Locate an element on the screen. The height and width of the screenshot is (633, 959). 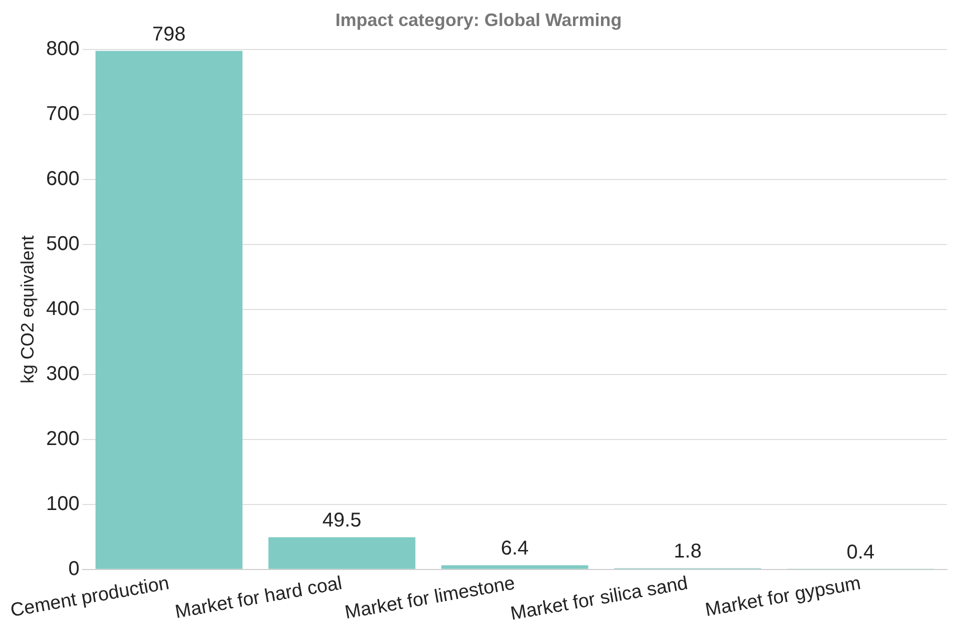
chart-title: Impact category: Global Warming is located at coordinates (478, 20).